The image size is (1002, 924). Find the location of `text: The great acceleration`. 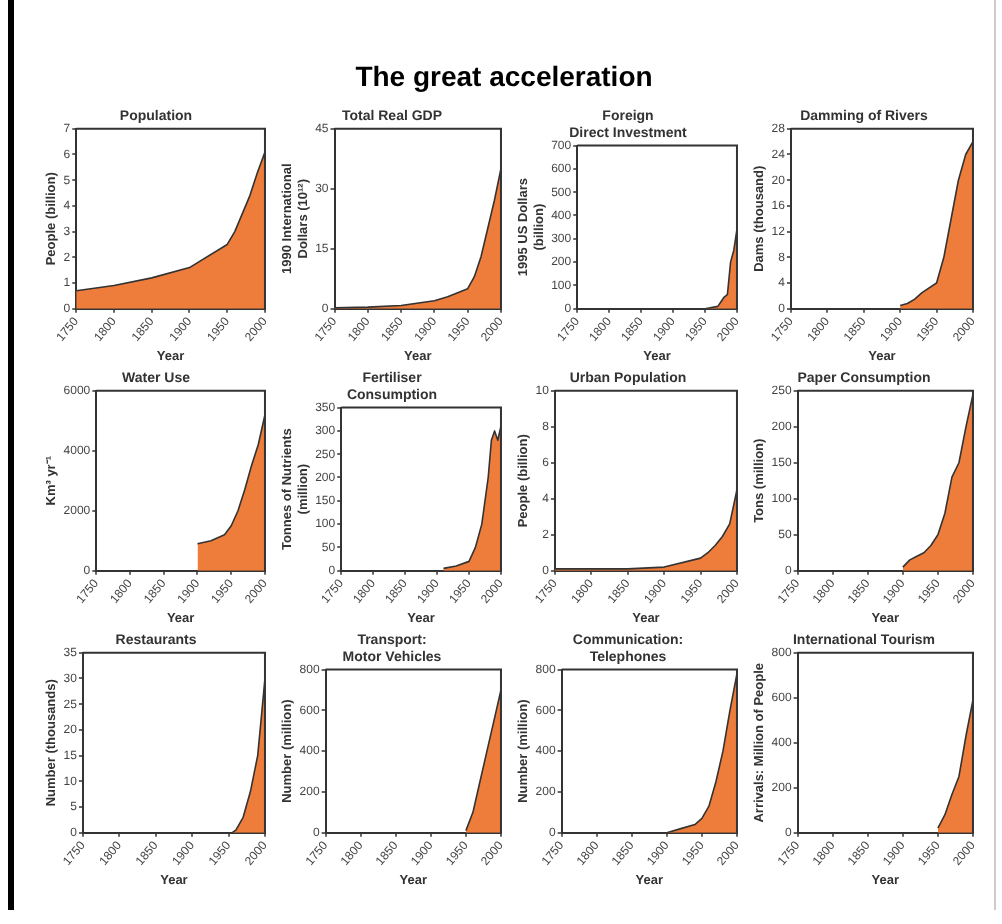

text: The great acceleration is located at coordinates (504, 77).